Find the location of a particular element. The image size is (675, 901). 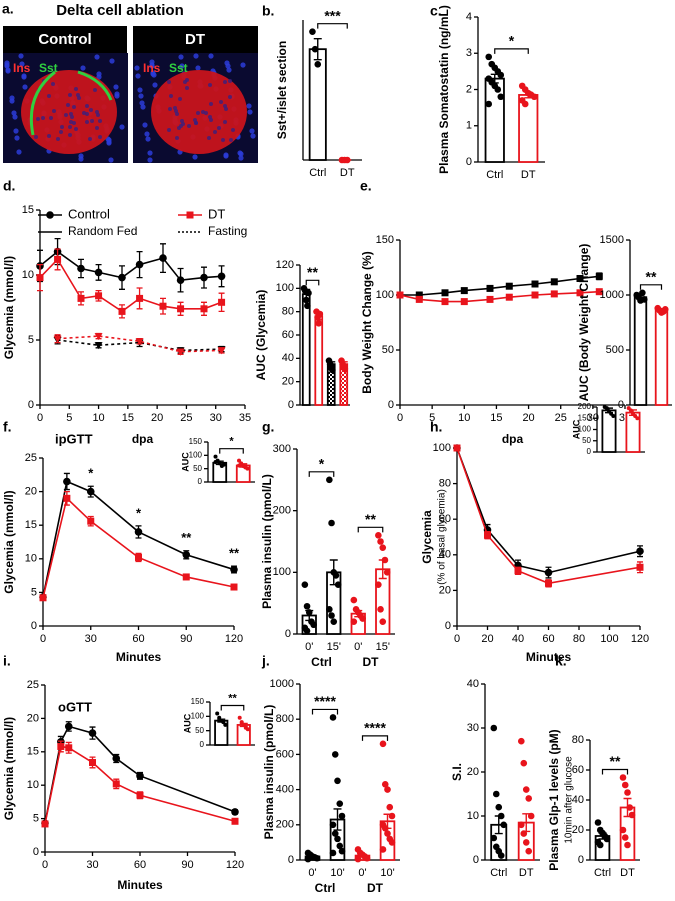

y-axis-label: Body Weight Change (%) is located at coordinates (367, 322).